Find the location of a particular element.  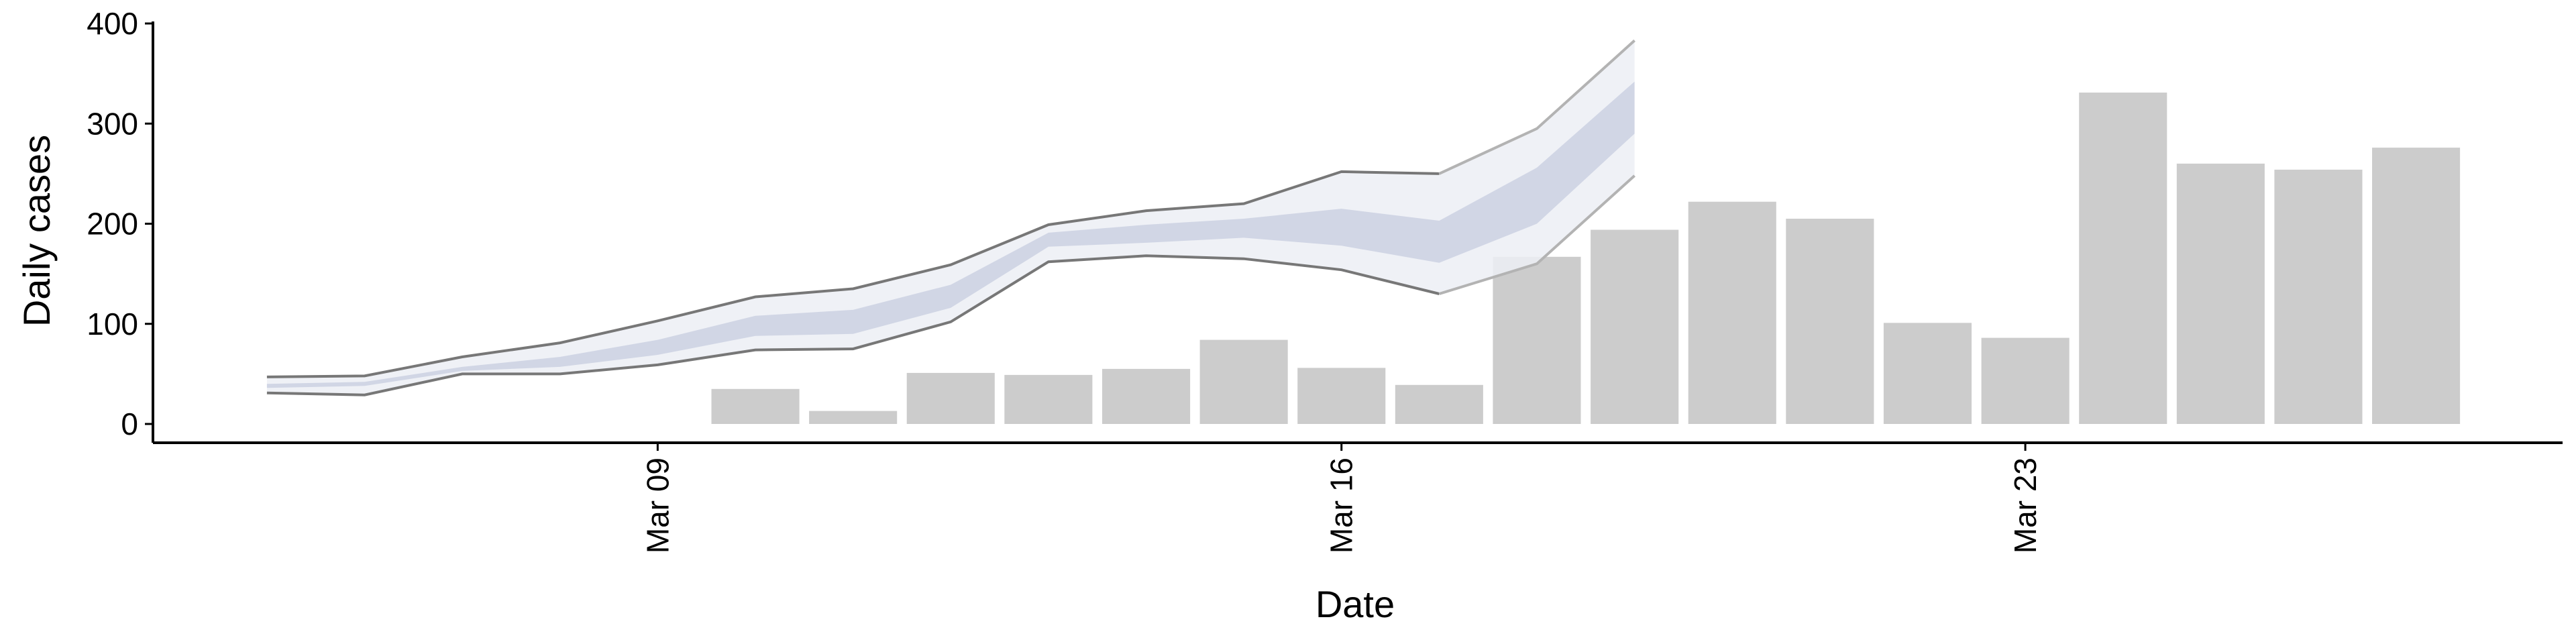

x-axis-title: Date is located at coordinates (1355, 604).